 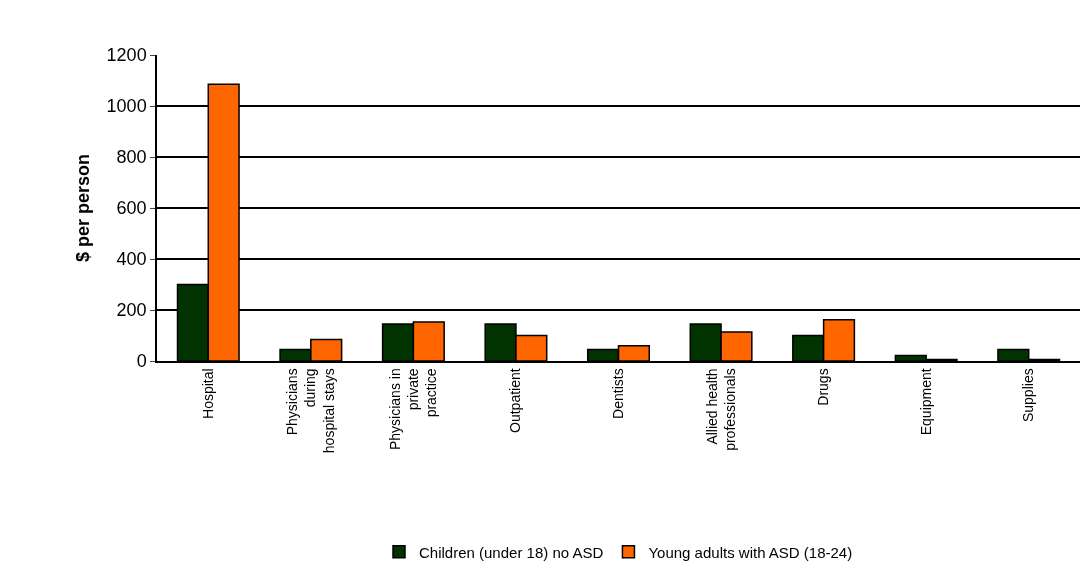 I want to click on legend-label: Children (under 18) no ASD, so click(x=511, y=552).